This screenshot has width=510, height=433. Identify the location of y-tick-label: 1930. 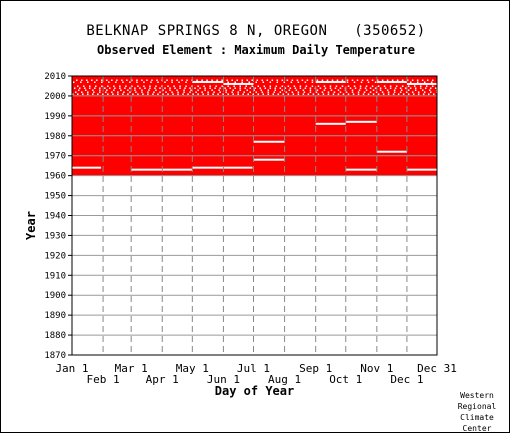
(55, 236).